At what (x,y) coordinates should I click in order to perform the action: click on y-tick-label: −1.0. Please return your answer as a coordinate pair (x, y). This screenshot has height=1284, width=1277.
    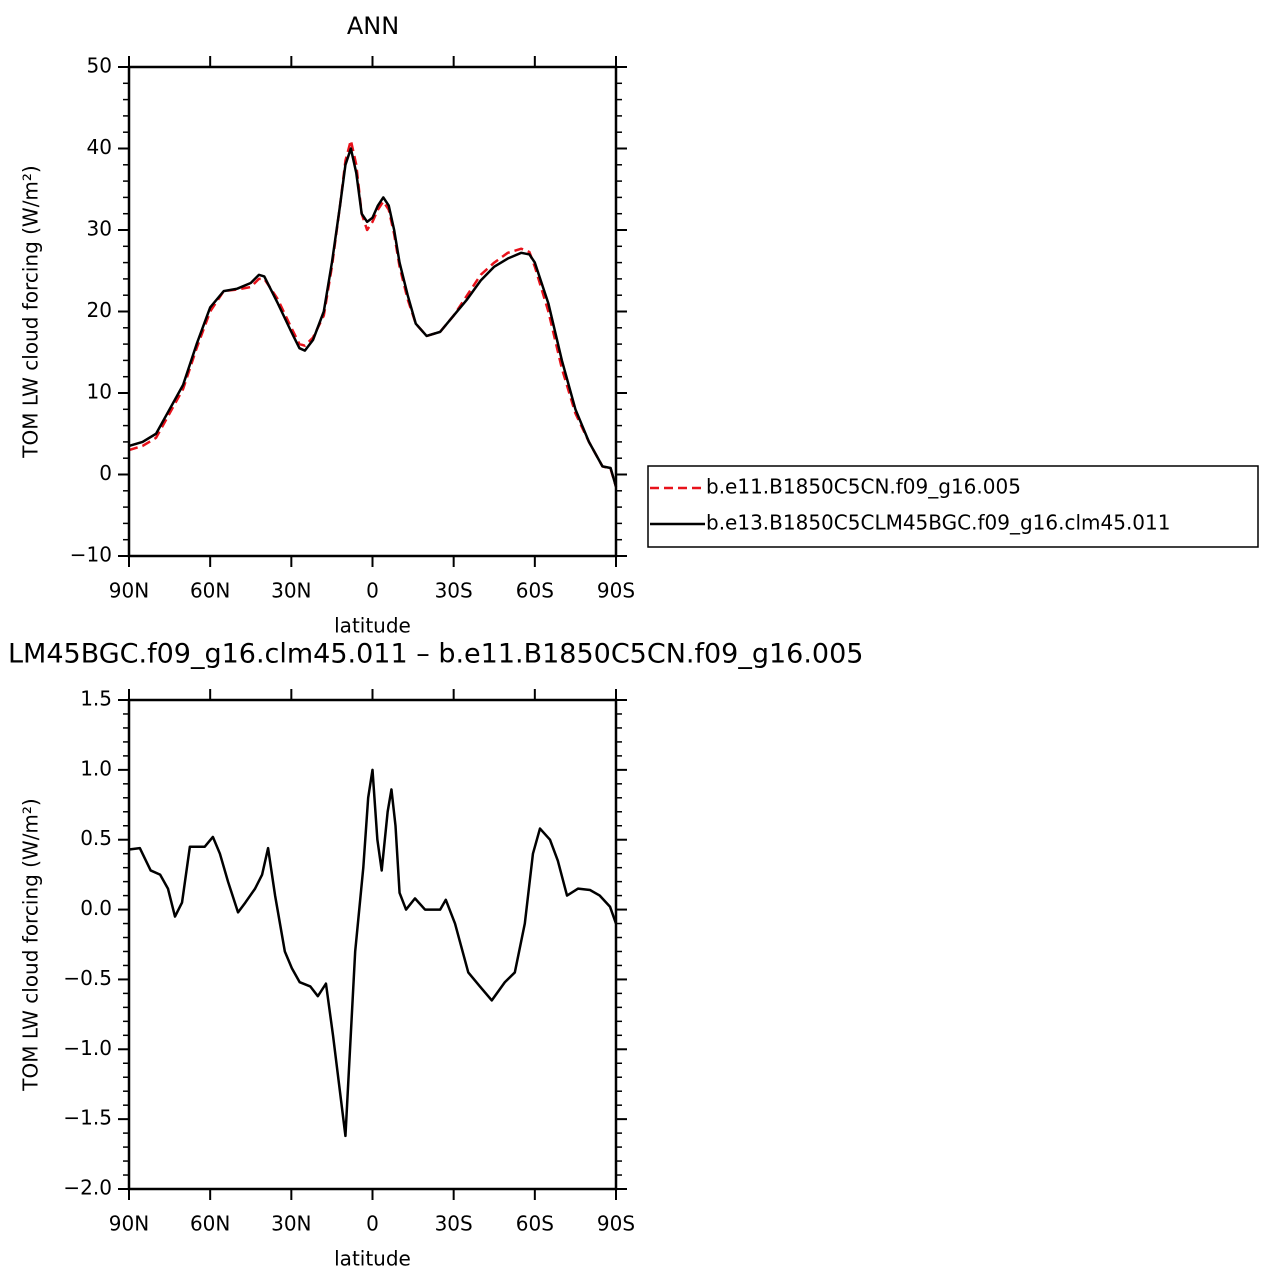
    Looking at the image, I should click on (87, 1048).